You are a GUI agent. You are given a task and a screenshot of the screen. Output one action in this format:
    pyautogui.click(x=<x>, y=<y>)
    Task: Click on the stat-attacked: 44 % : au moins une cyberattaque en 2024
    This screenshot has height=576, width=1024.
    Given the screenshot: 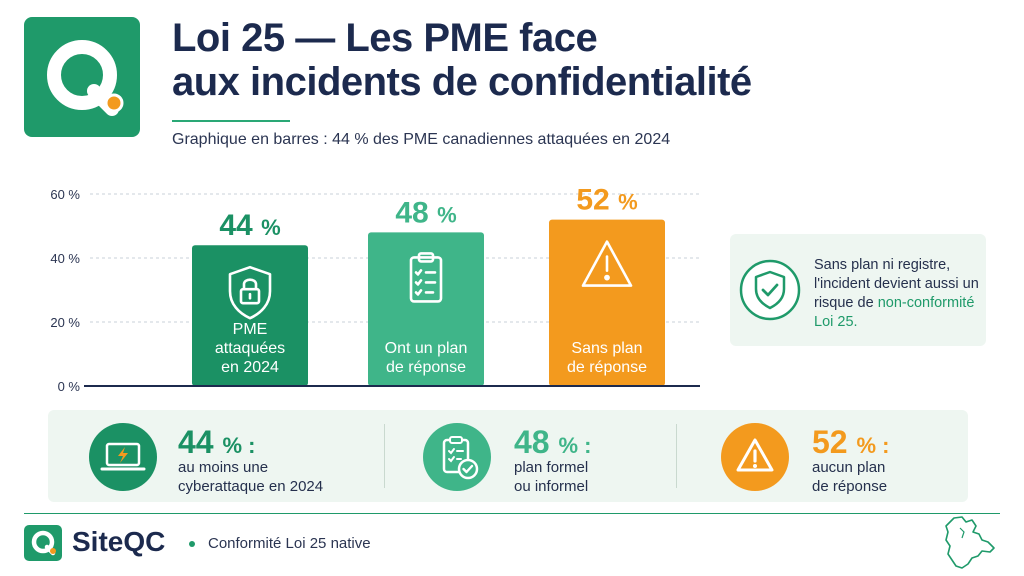 What is the action you would take?
    pyautogui.click(x=233, y=456)
    